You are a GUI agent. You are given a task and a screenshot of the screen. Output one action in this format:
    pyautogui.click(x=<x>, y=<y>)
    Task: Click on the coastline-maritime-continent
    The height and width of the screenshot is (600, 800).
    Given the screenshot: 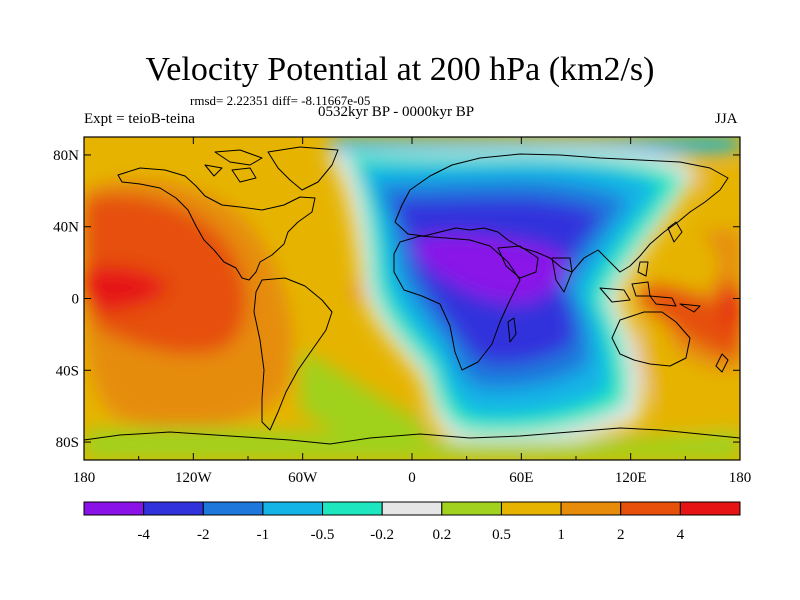 What is the action you would take?
    pyautogui.click(x=650, y=287)
    